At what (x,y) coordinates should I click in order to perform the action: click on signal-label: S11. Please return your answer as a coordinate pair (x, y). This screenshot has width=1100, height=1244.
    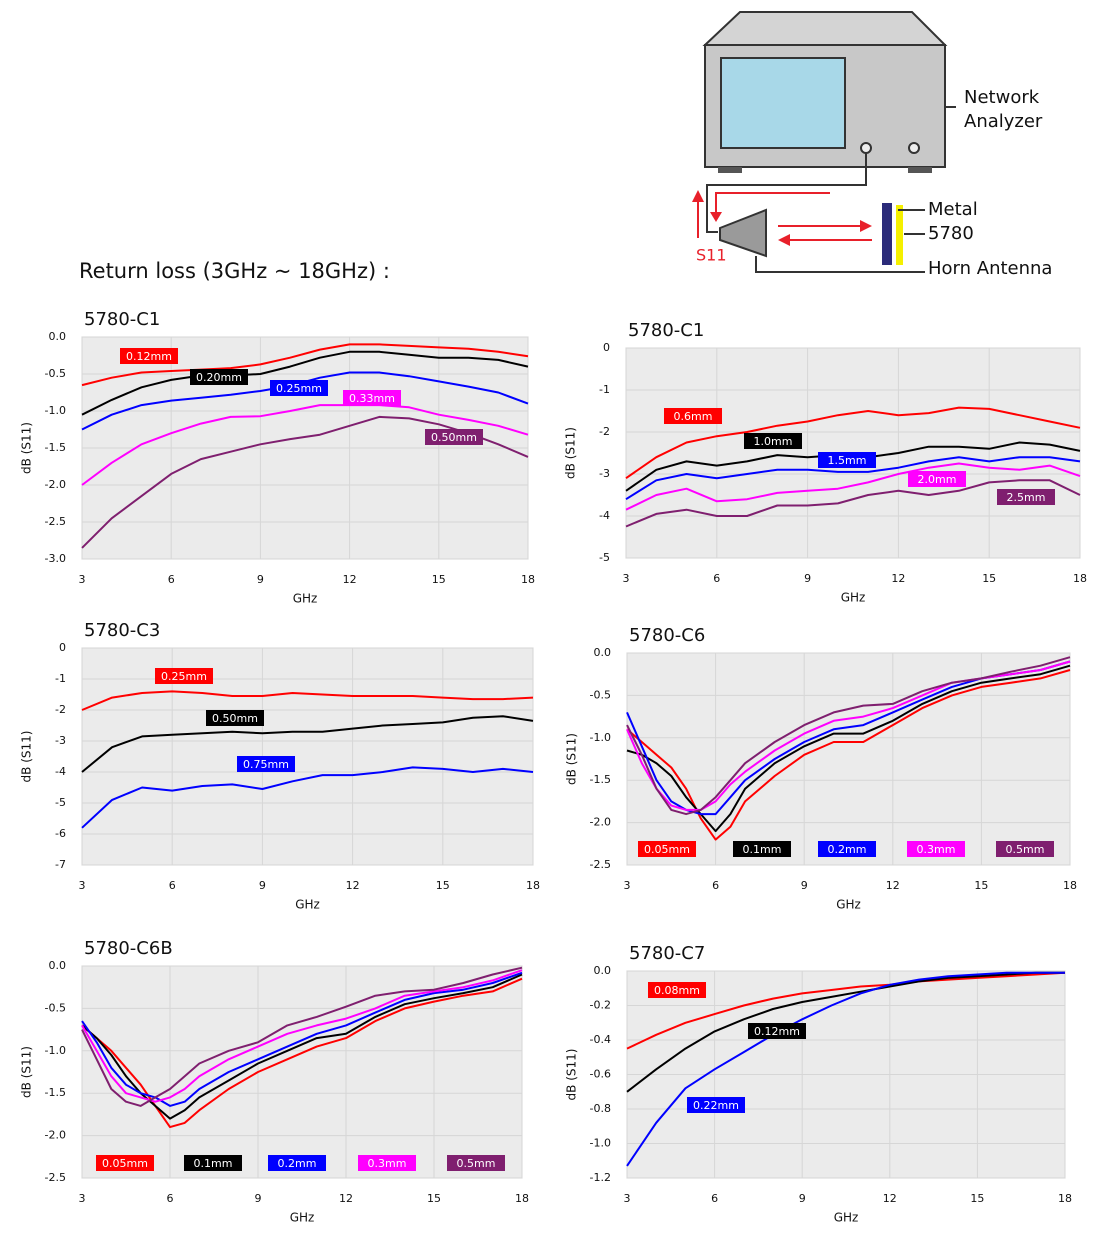
    Looking at the image, I should click on (711, 255).